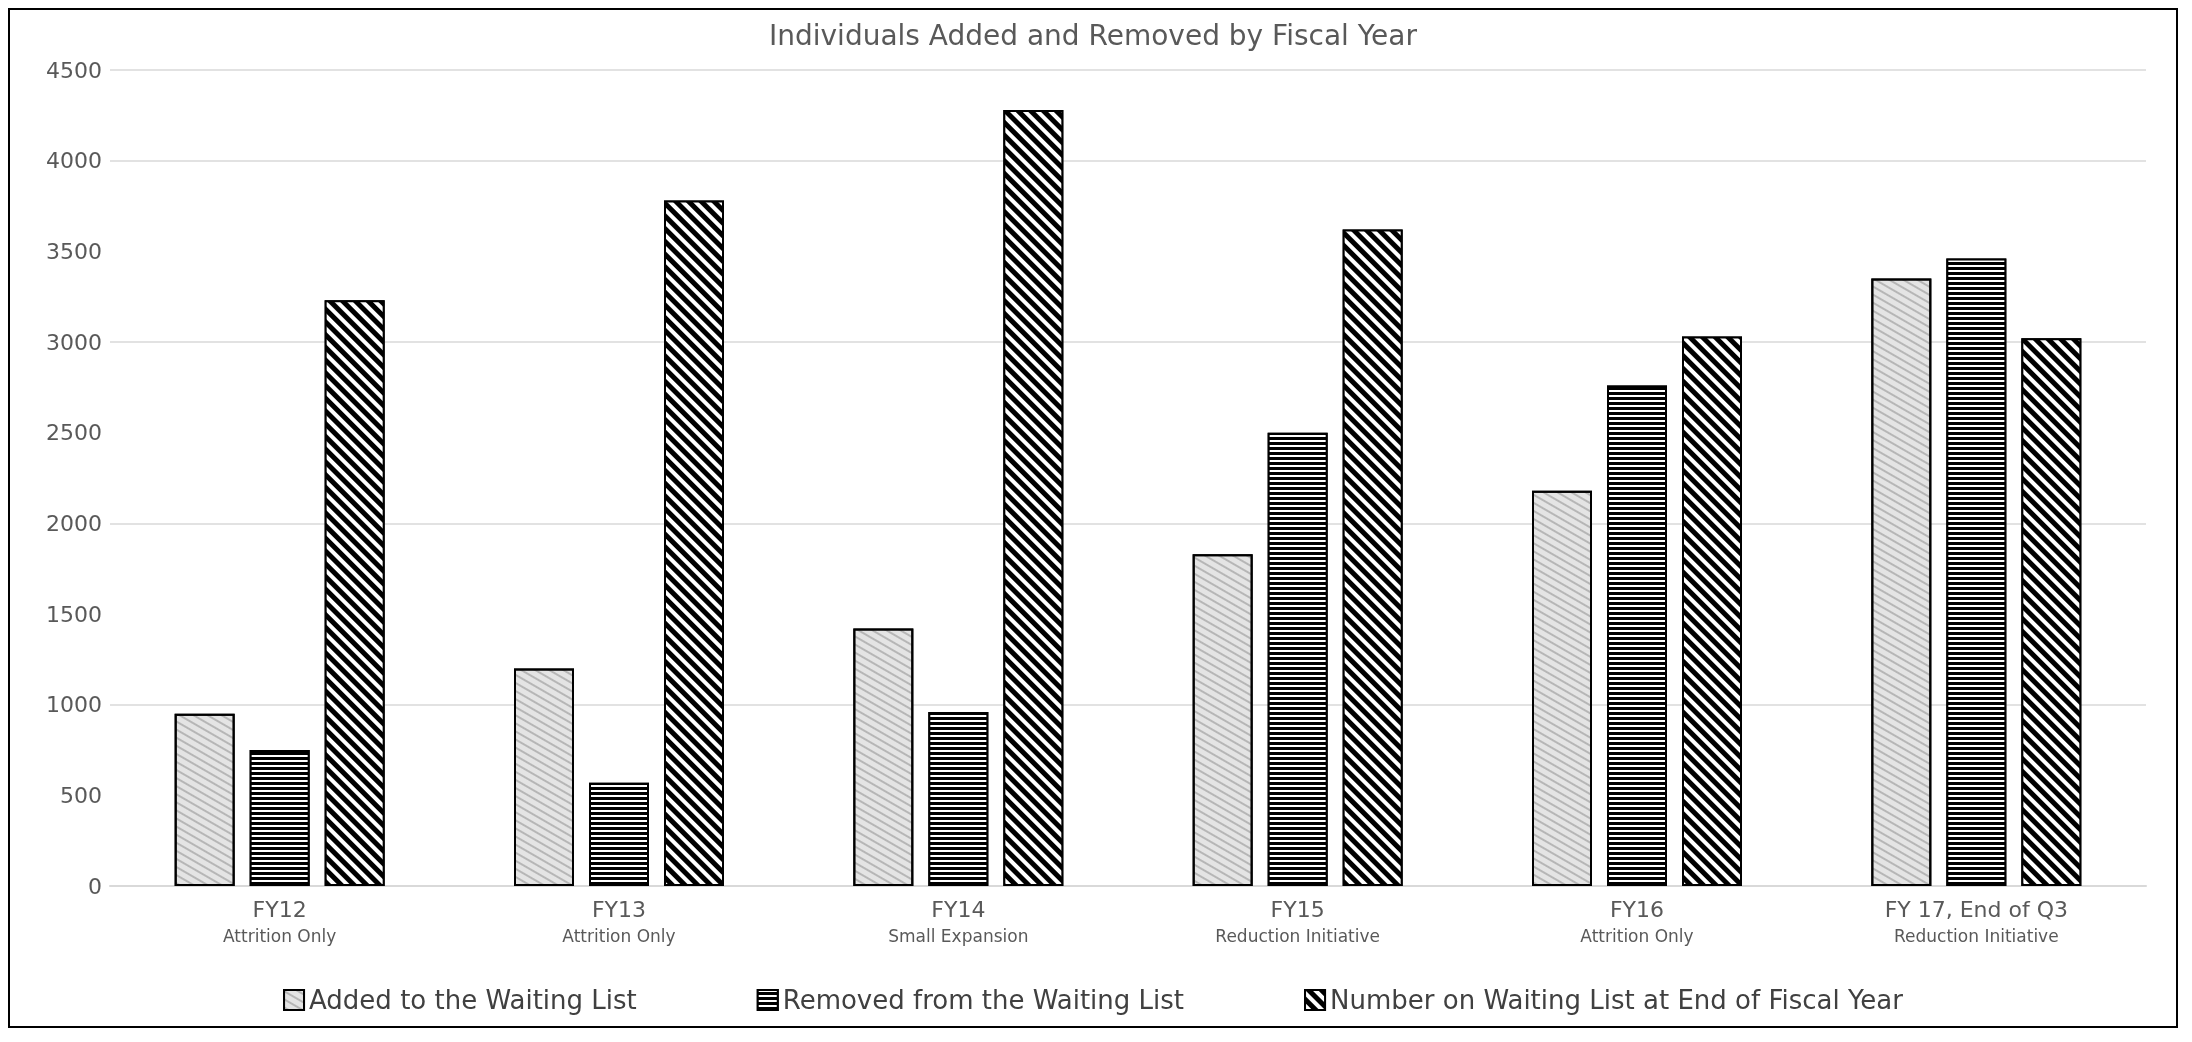  I want to click on legend-label: Removed from the Waiting List, so click(983, 1000).